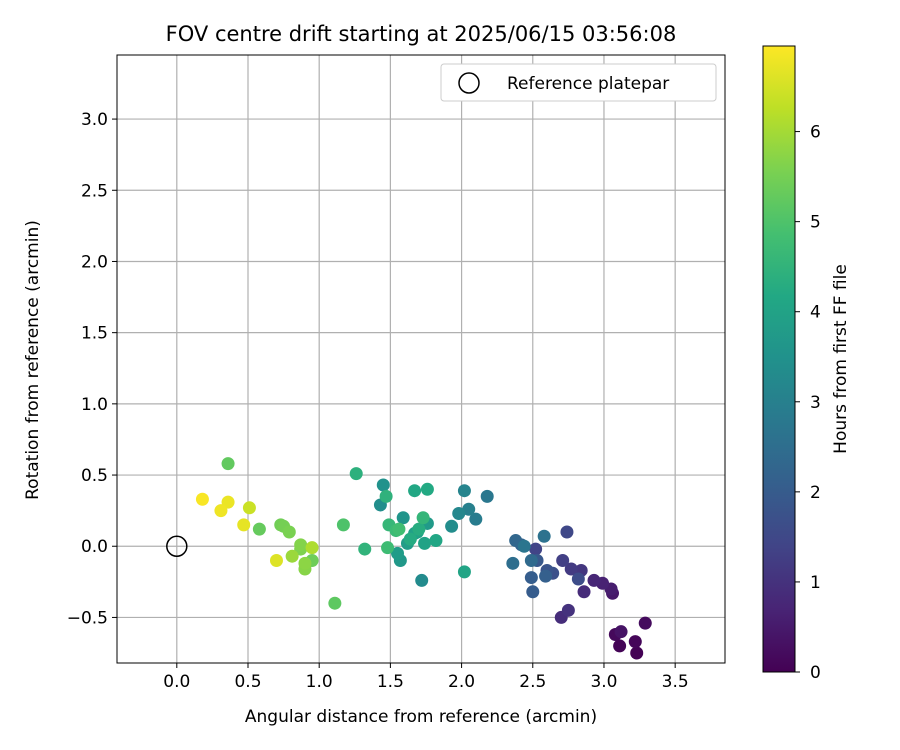 This screenshot has height=750, width=900. What do you see at coordinates (815, 403) in the screenshot?
I see `colorbar-tick-label: 3` at bounding box center [815, 403].